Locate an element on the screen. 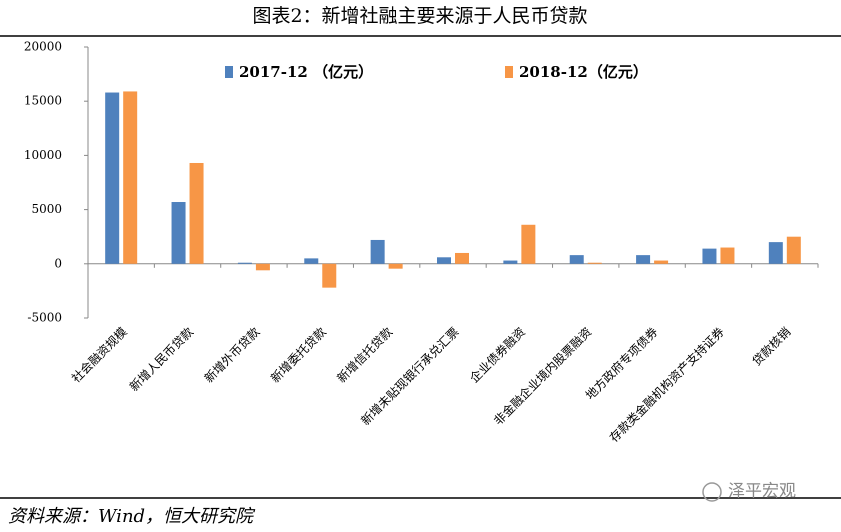 The image size is (841, 532). x-tick-label: 新增人民币贷款 is located at coordinates (161, 359).